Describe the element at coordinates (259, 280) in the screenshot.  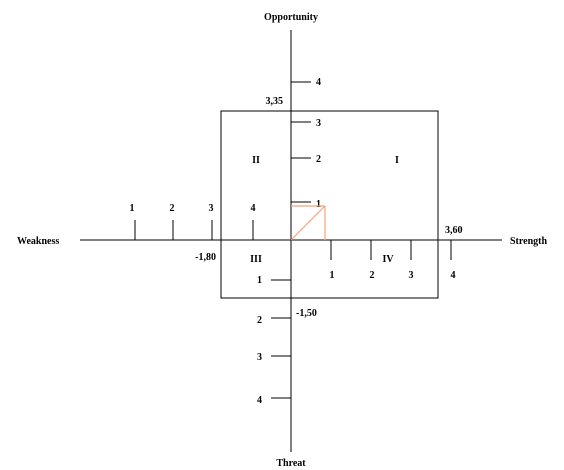
I see `threat-tick-label: 1` at that location.